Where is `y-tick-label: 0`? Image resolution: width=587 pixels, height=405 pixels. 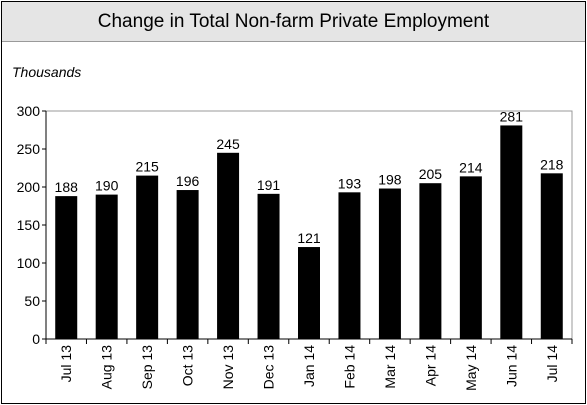 y-tick-label: 0 is located at coordinates (36, 339).